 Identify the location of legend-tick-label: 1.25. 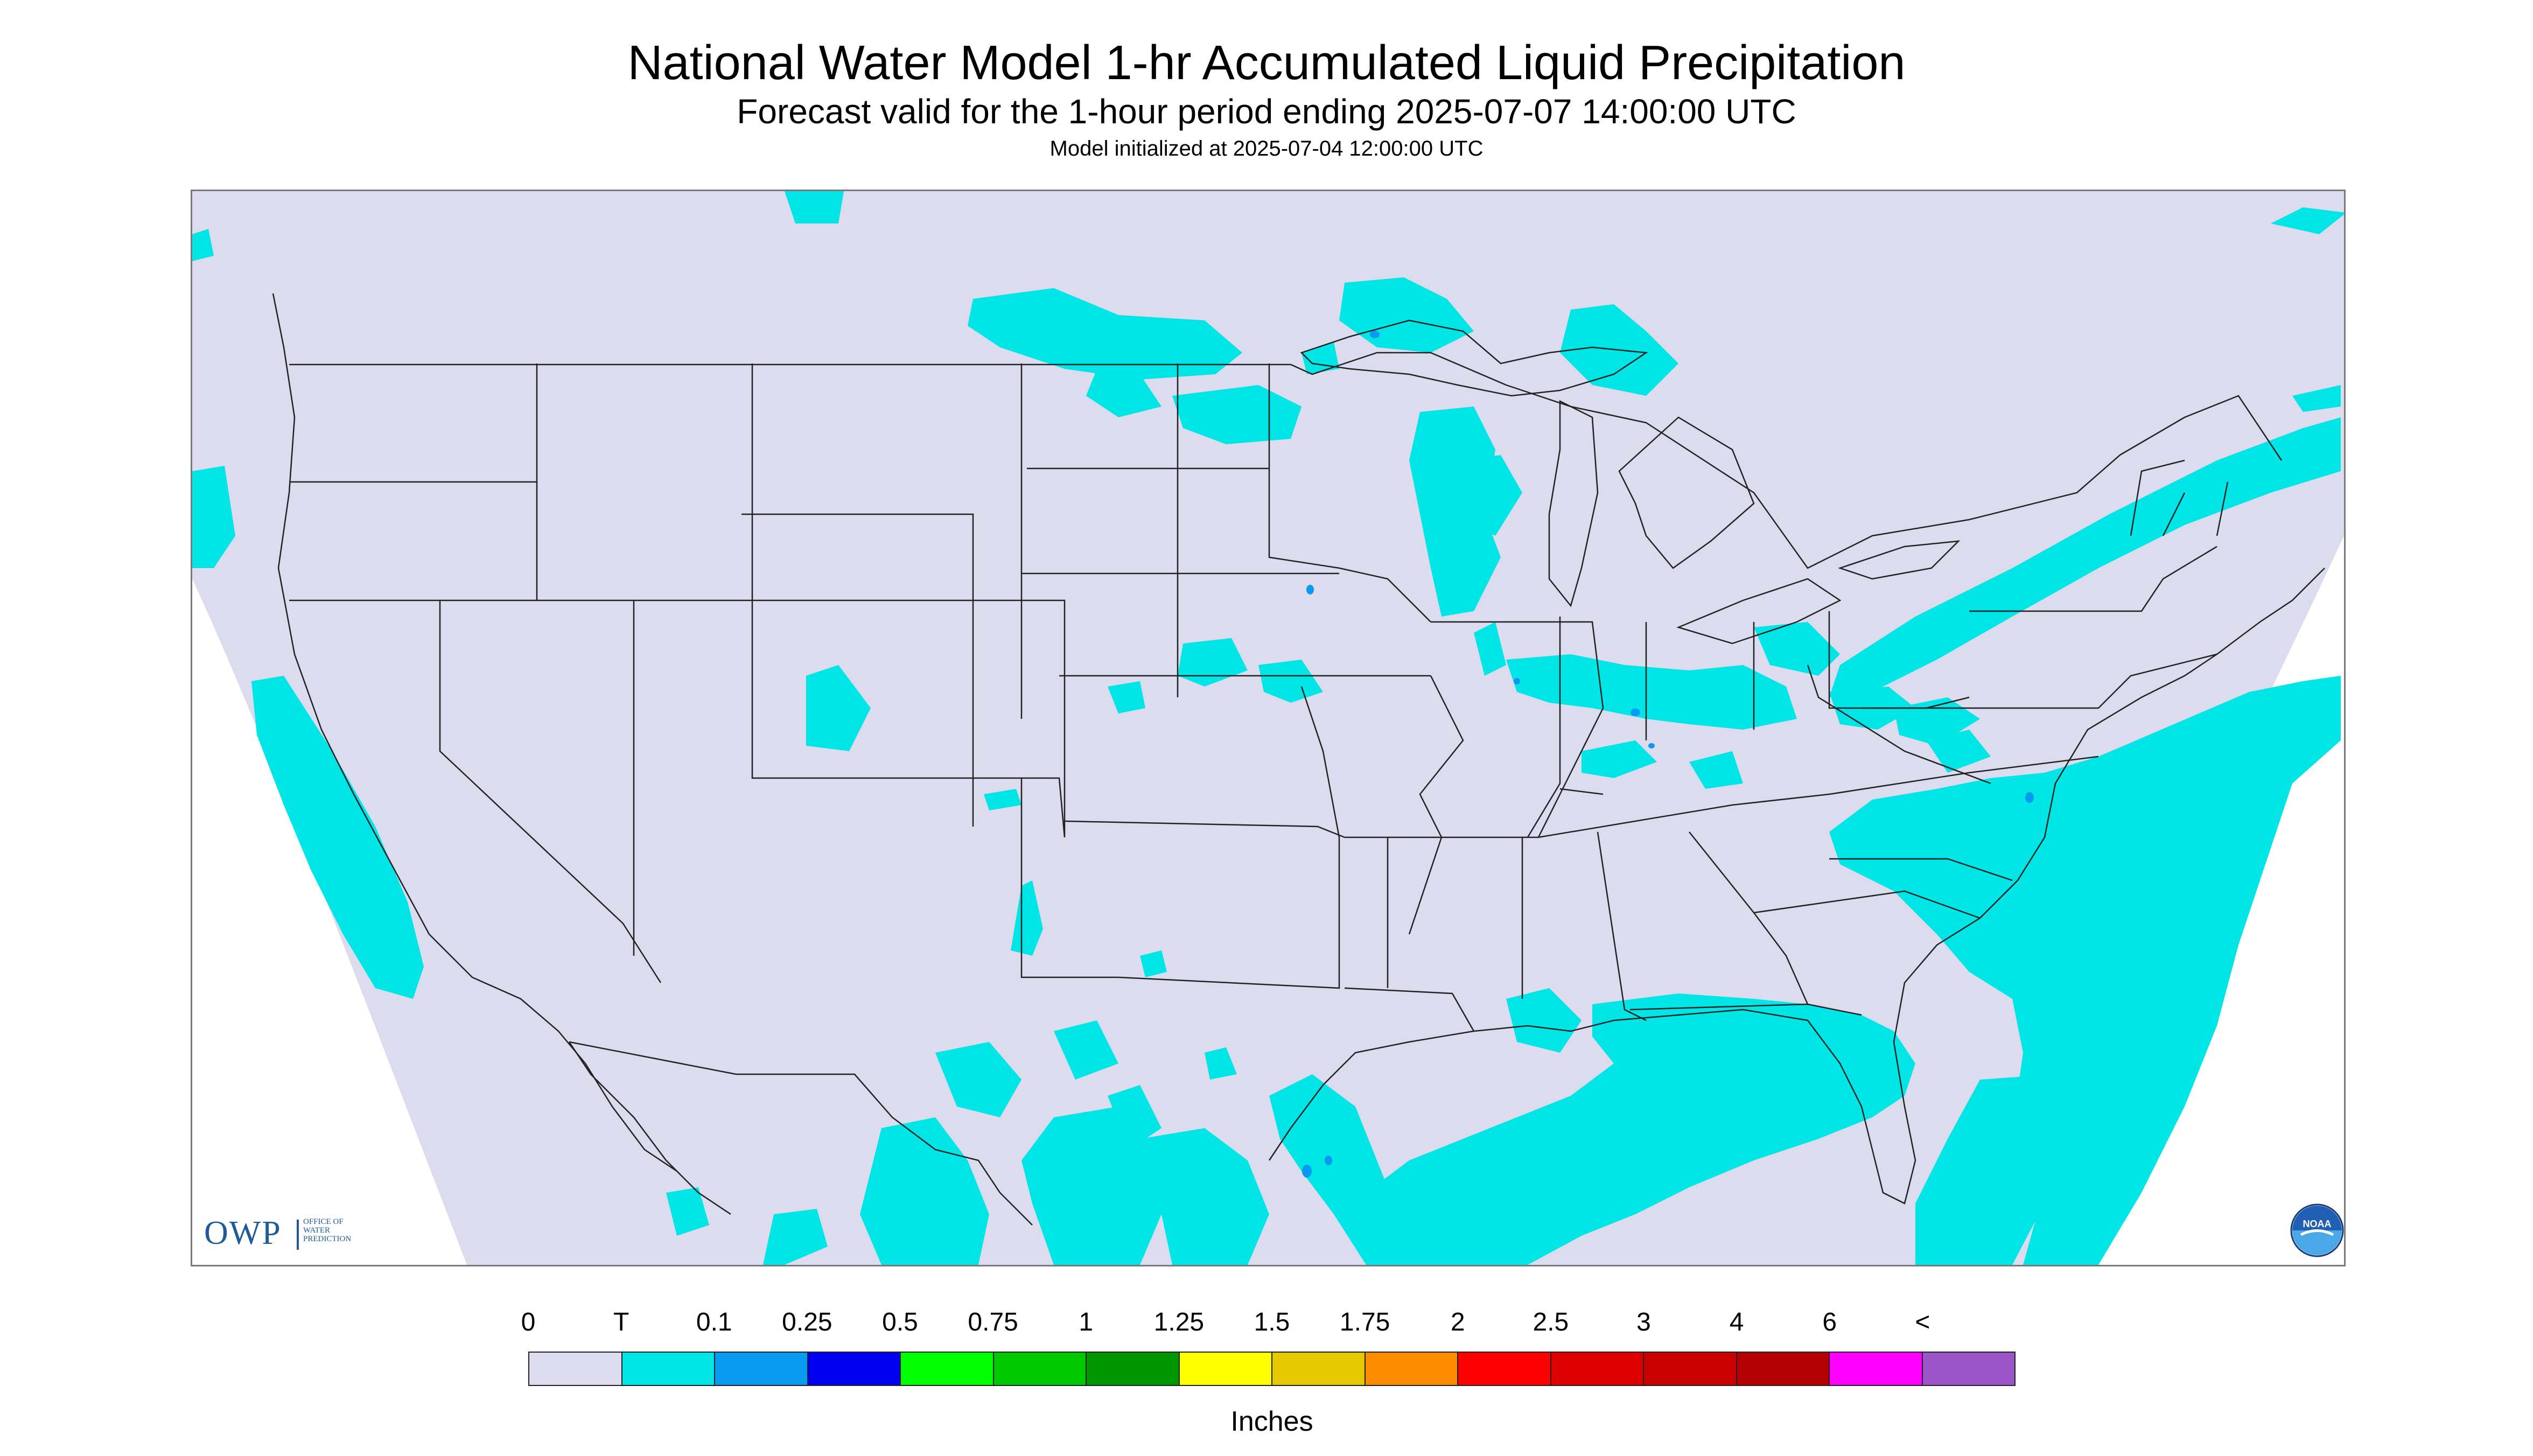
(1179, 1322).